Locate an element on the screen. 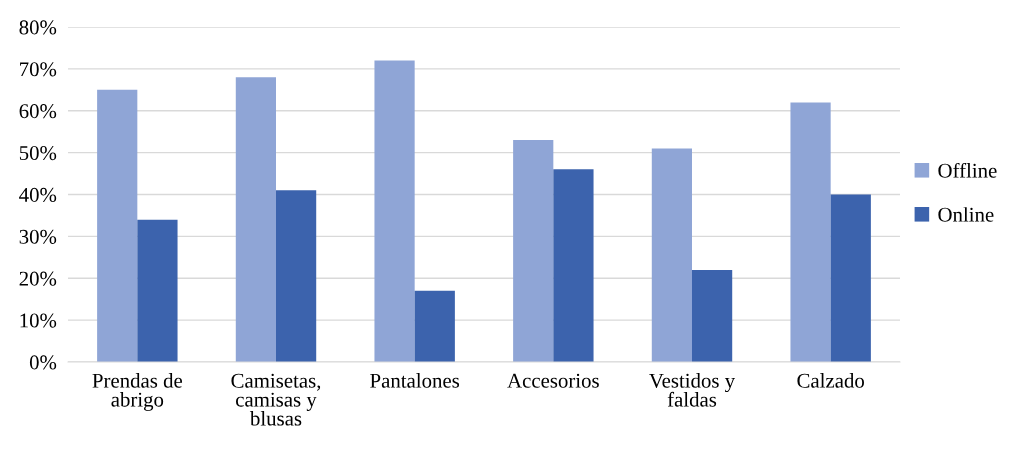 The width and height of the screenshot is (1022, 451). legend-label: Offline is located at coordinates (967, 170).